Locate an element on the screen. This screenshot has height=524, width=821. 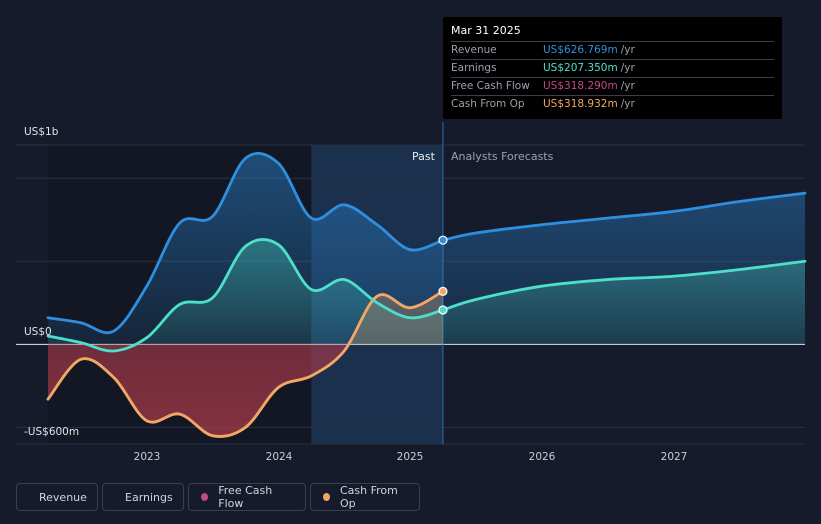
x-tick-2026: 2026 is located at coordinates (542, 457).